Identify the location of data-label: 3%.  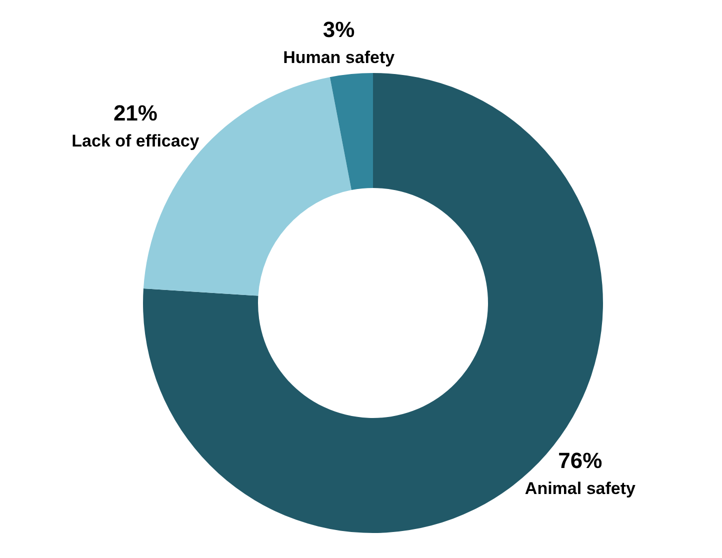
(338, 29).